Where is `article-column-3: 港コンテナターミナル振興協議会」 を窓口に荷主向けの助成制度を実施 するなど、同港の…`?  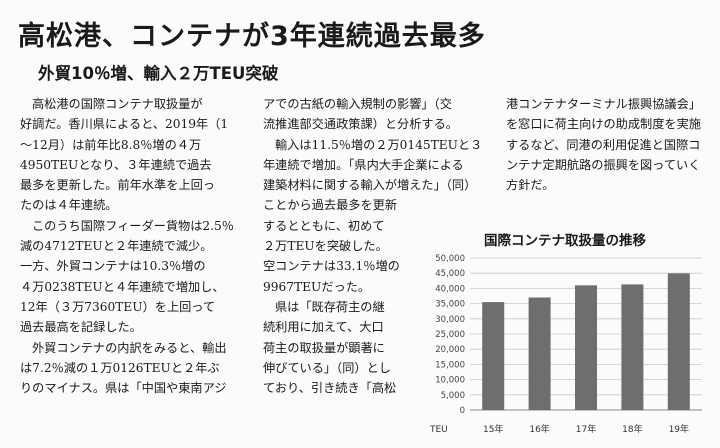 article-column-3: 港コンテナターミナル振興協議会」 を窓口に荷主向けの助成制度を実施 するなど、同港の… is located at coordinates (608, 144).